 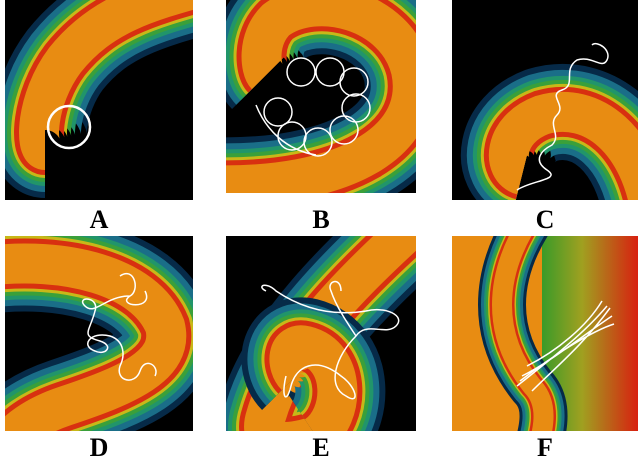 I want to click on panel-label: B, so click(x=320, y=219).